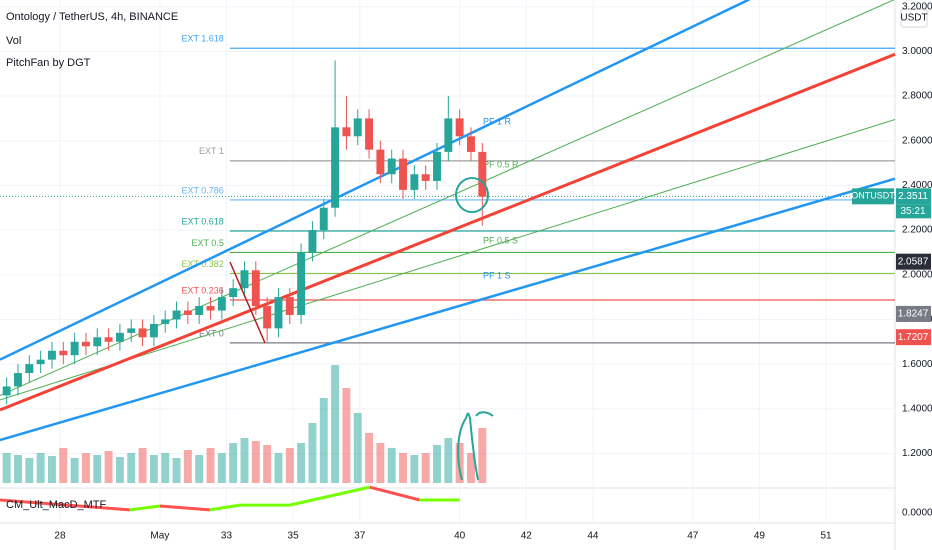  Describe the element at coordinates (13, 41) in the screenshot. I see `indicator-label: Vol` at that location.